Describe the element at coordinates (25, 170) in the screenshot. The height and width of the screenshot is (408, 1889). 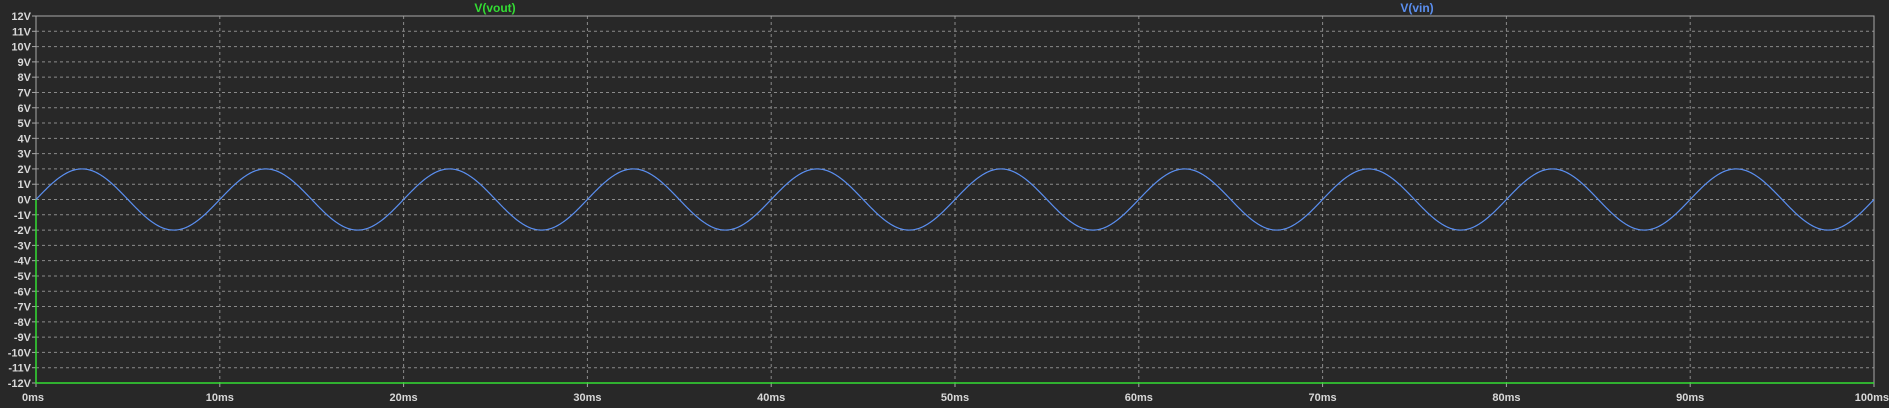
I see `y-tick-label: 2V` at that location.